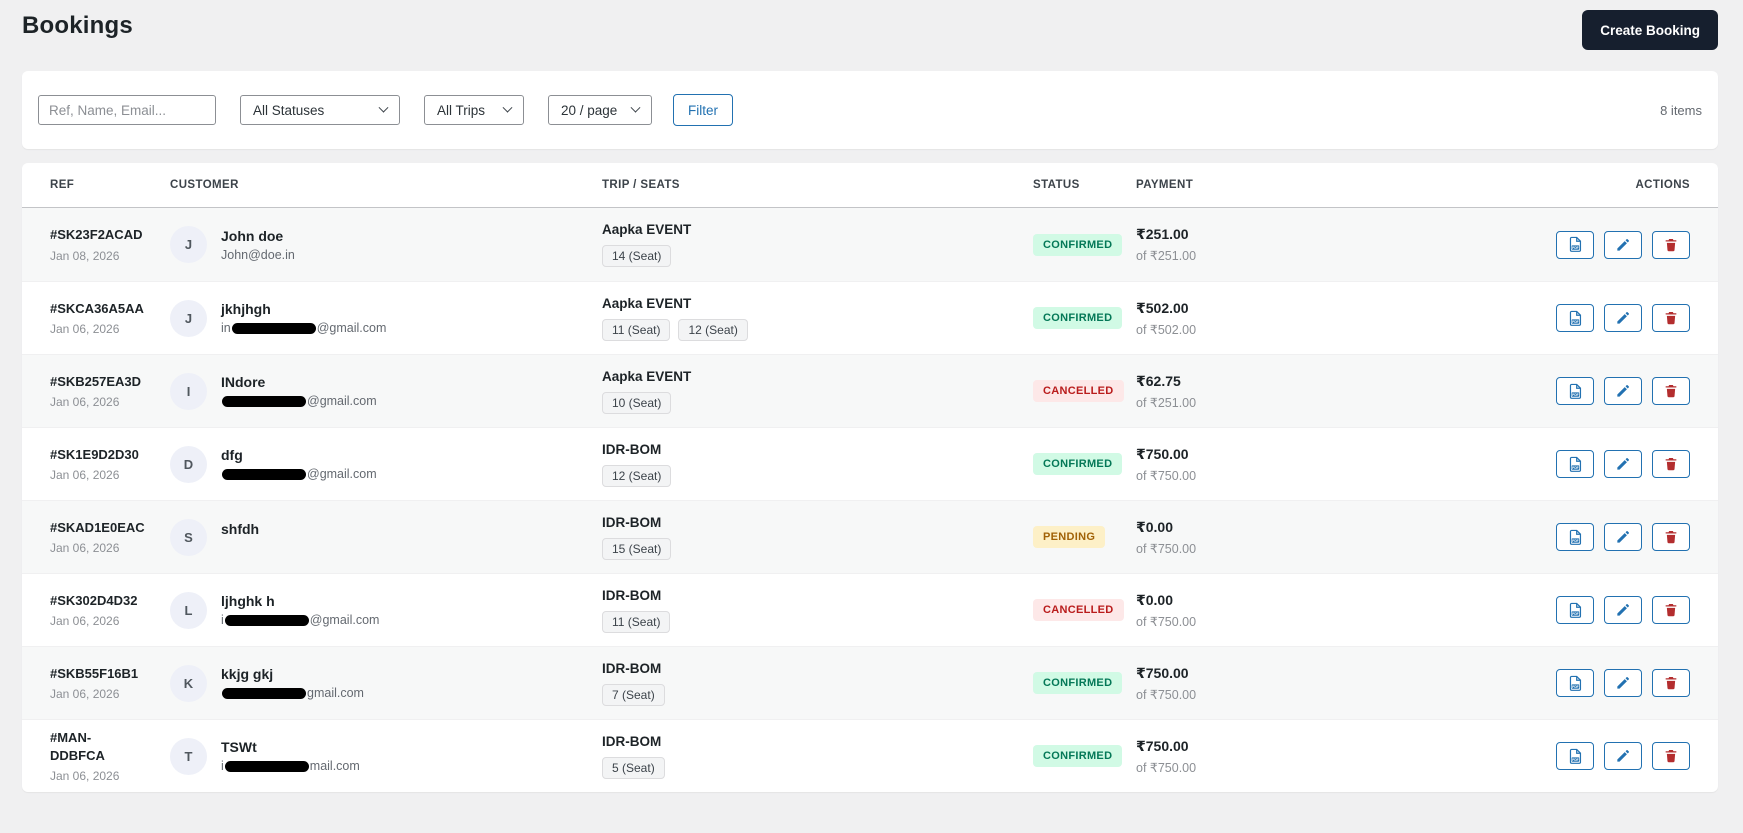  Describe the element at coordinates (1154, 599) in the screenshot. I see `payment-amount: ₹0.00` at that location.